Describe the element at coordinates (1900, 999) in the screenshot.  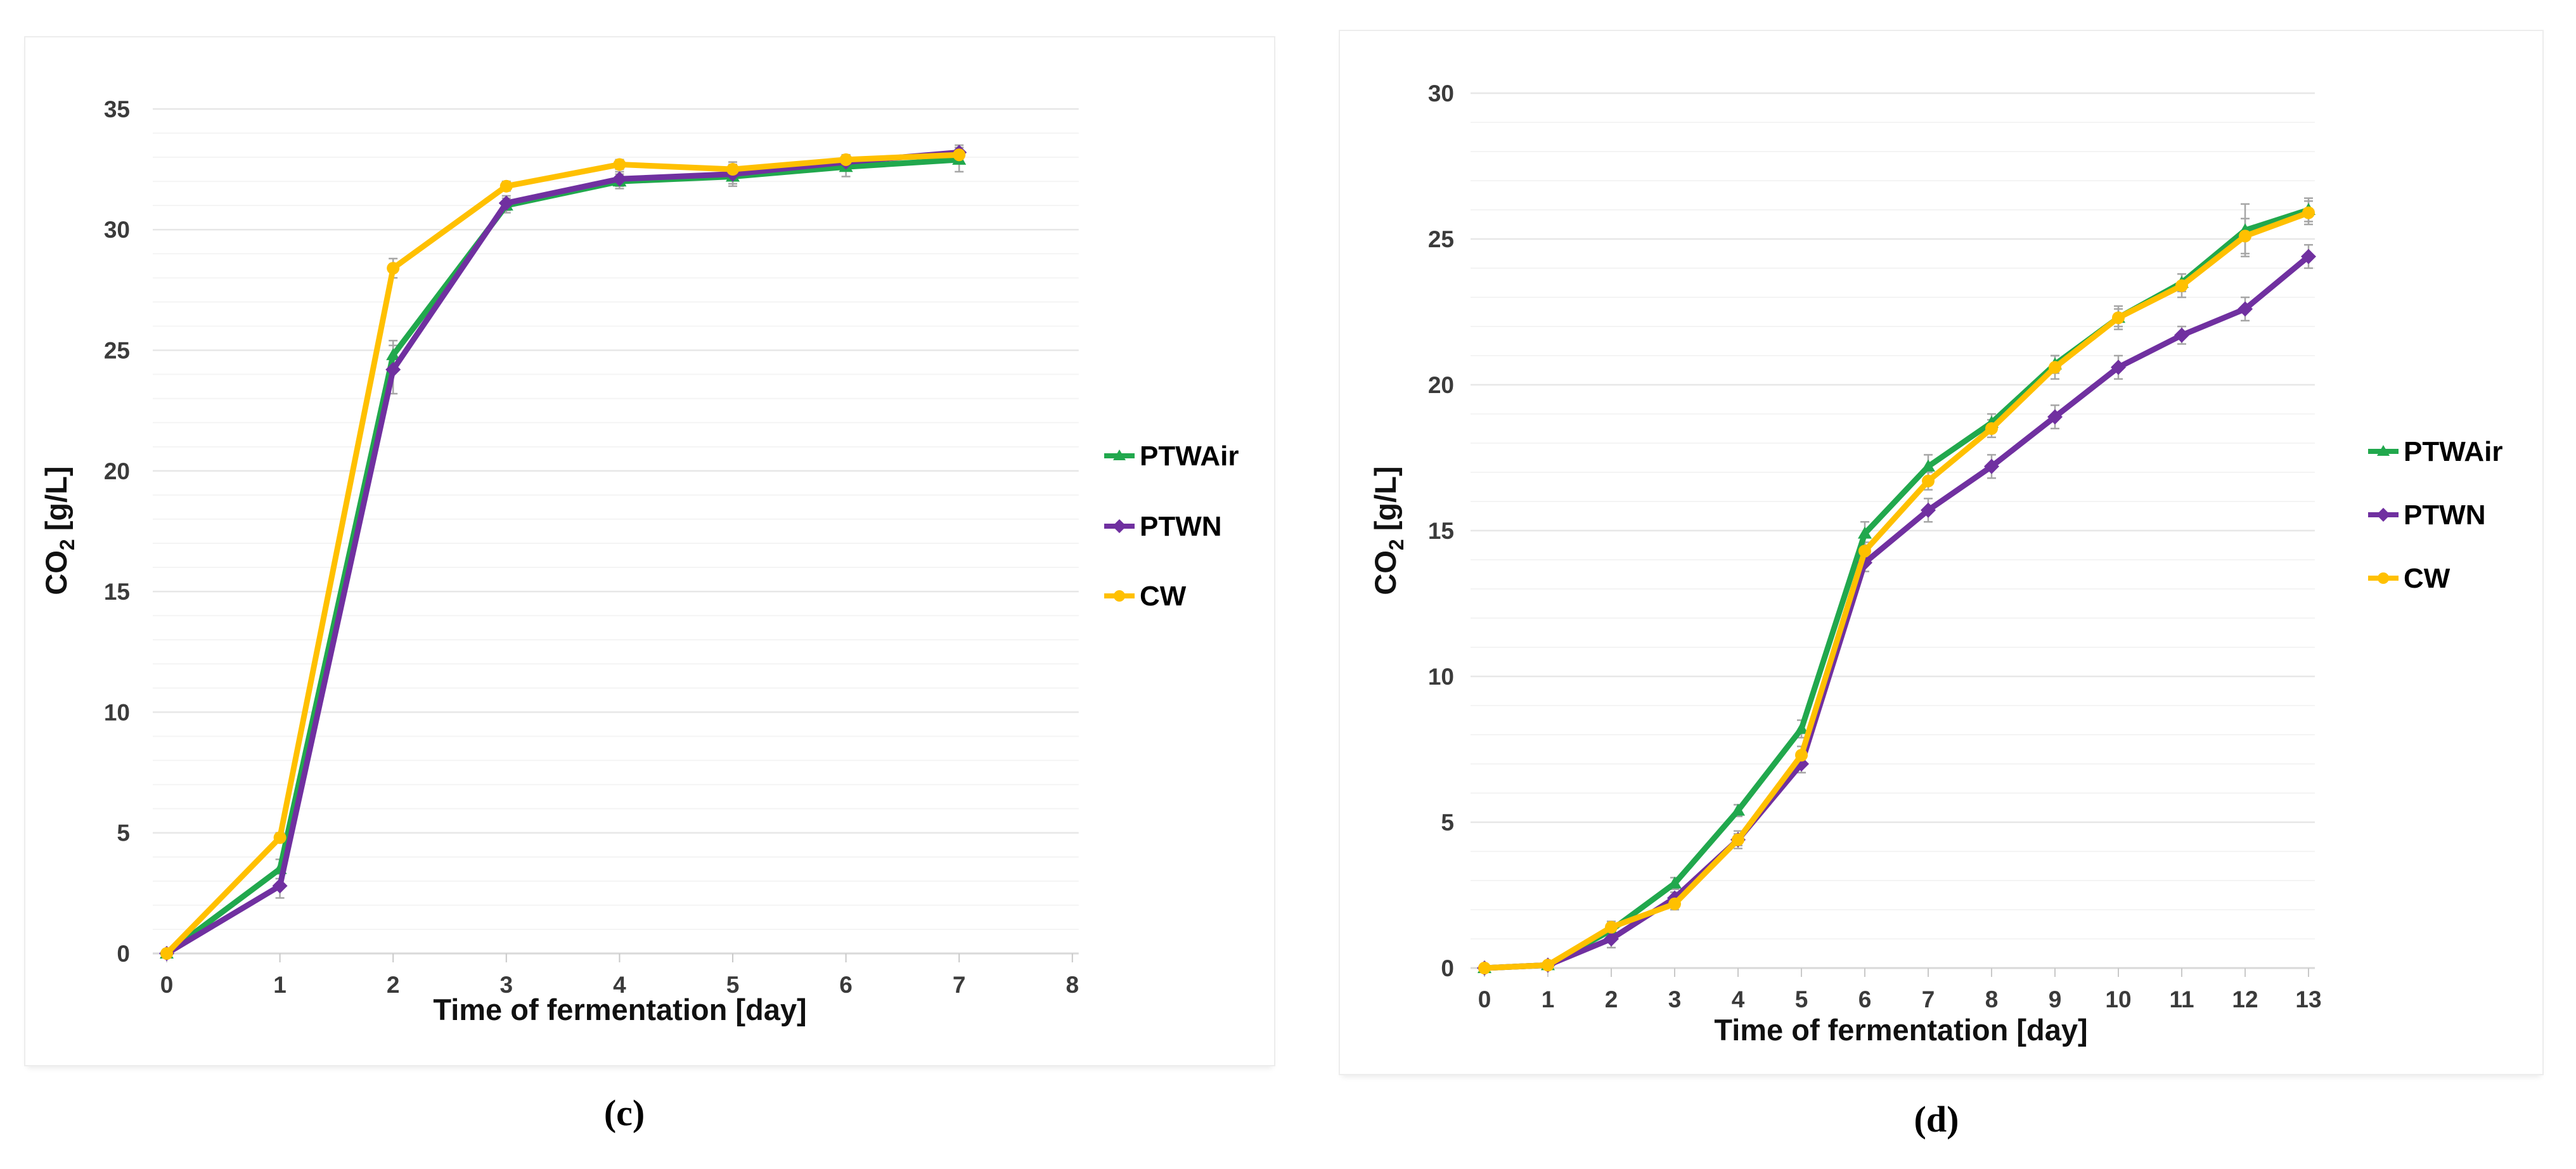
I see `x-tick-labels: 0 1 2 3 4 5 6 7 8 9 10 11 12 13` at that location.